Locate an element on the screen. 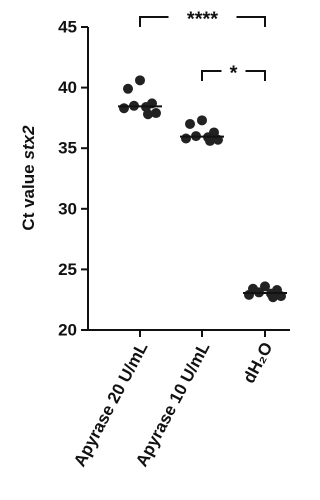  significance-label: **** is located at coordinates (202, 19).